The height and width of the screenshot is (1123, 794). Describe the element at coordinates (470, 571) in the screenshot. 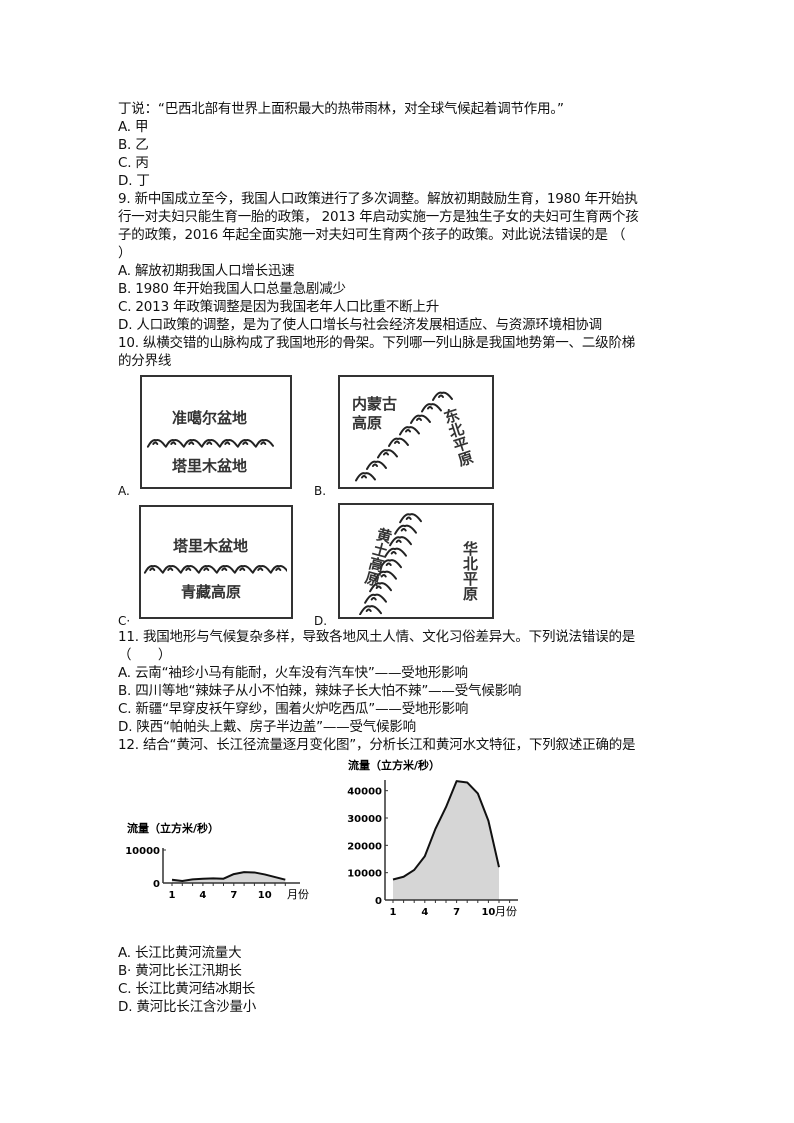

I see `figure-d-right-label: 华北平原` at that location.